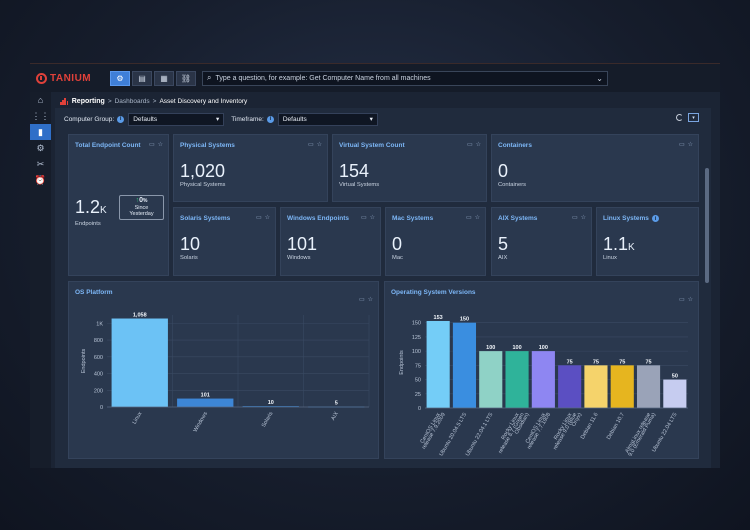  What do you see at coordinates (98, 391) in the screenshot?
I see `y-tick-label: 200` at bounding box center [98, 391].